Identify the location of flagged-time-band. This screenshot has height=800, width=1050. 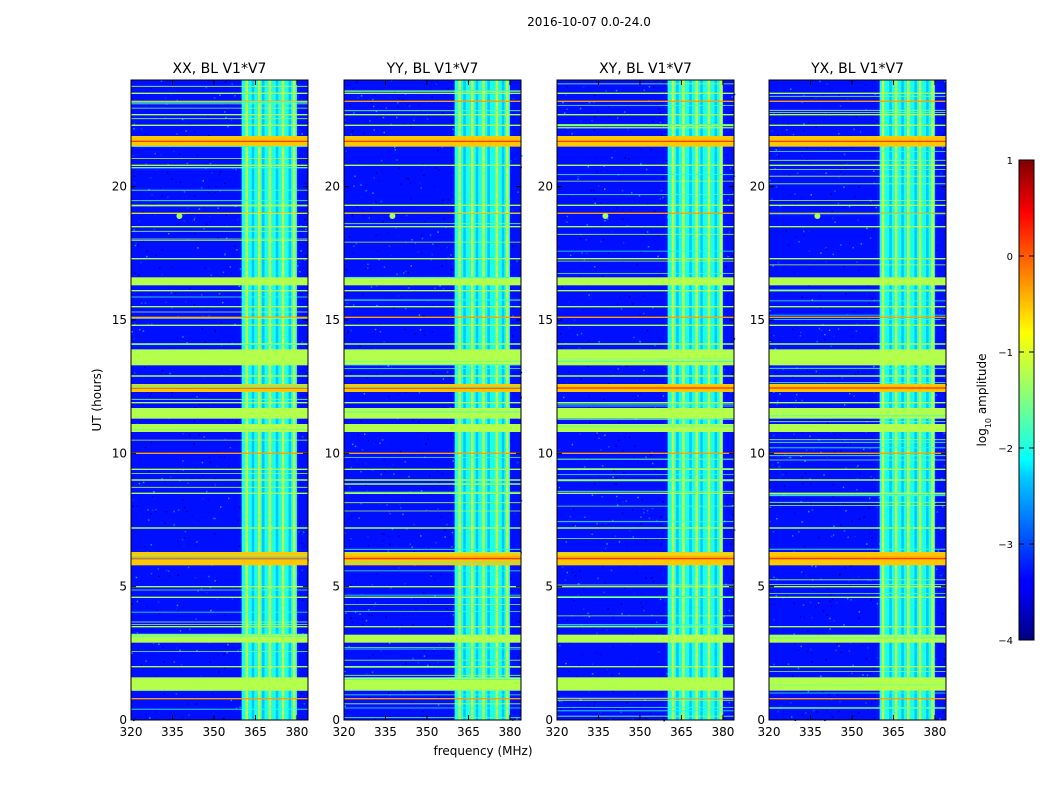
(432, 413).